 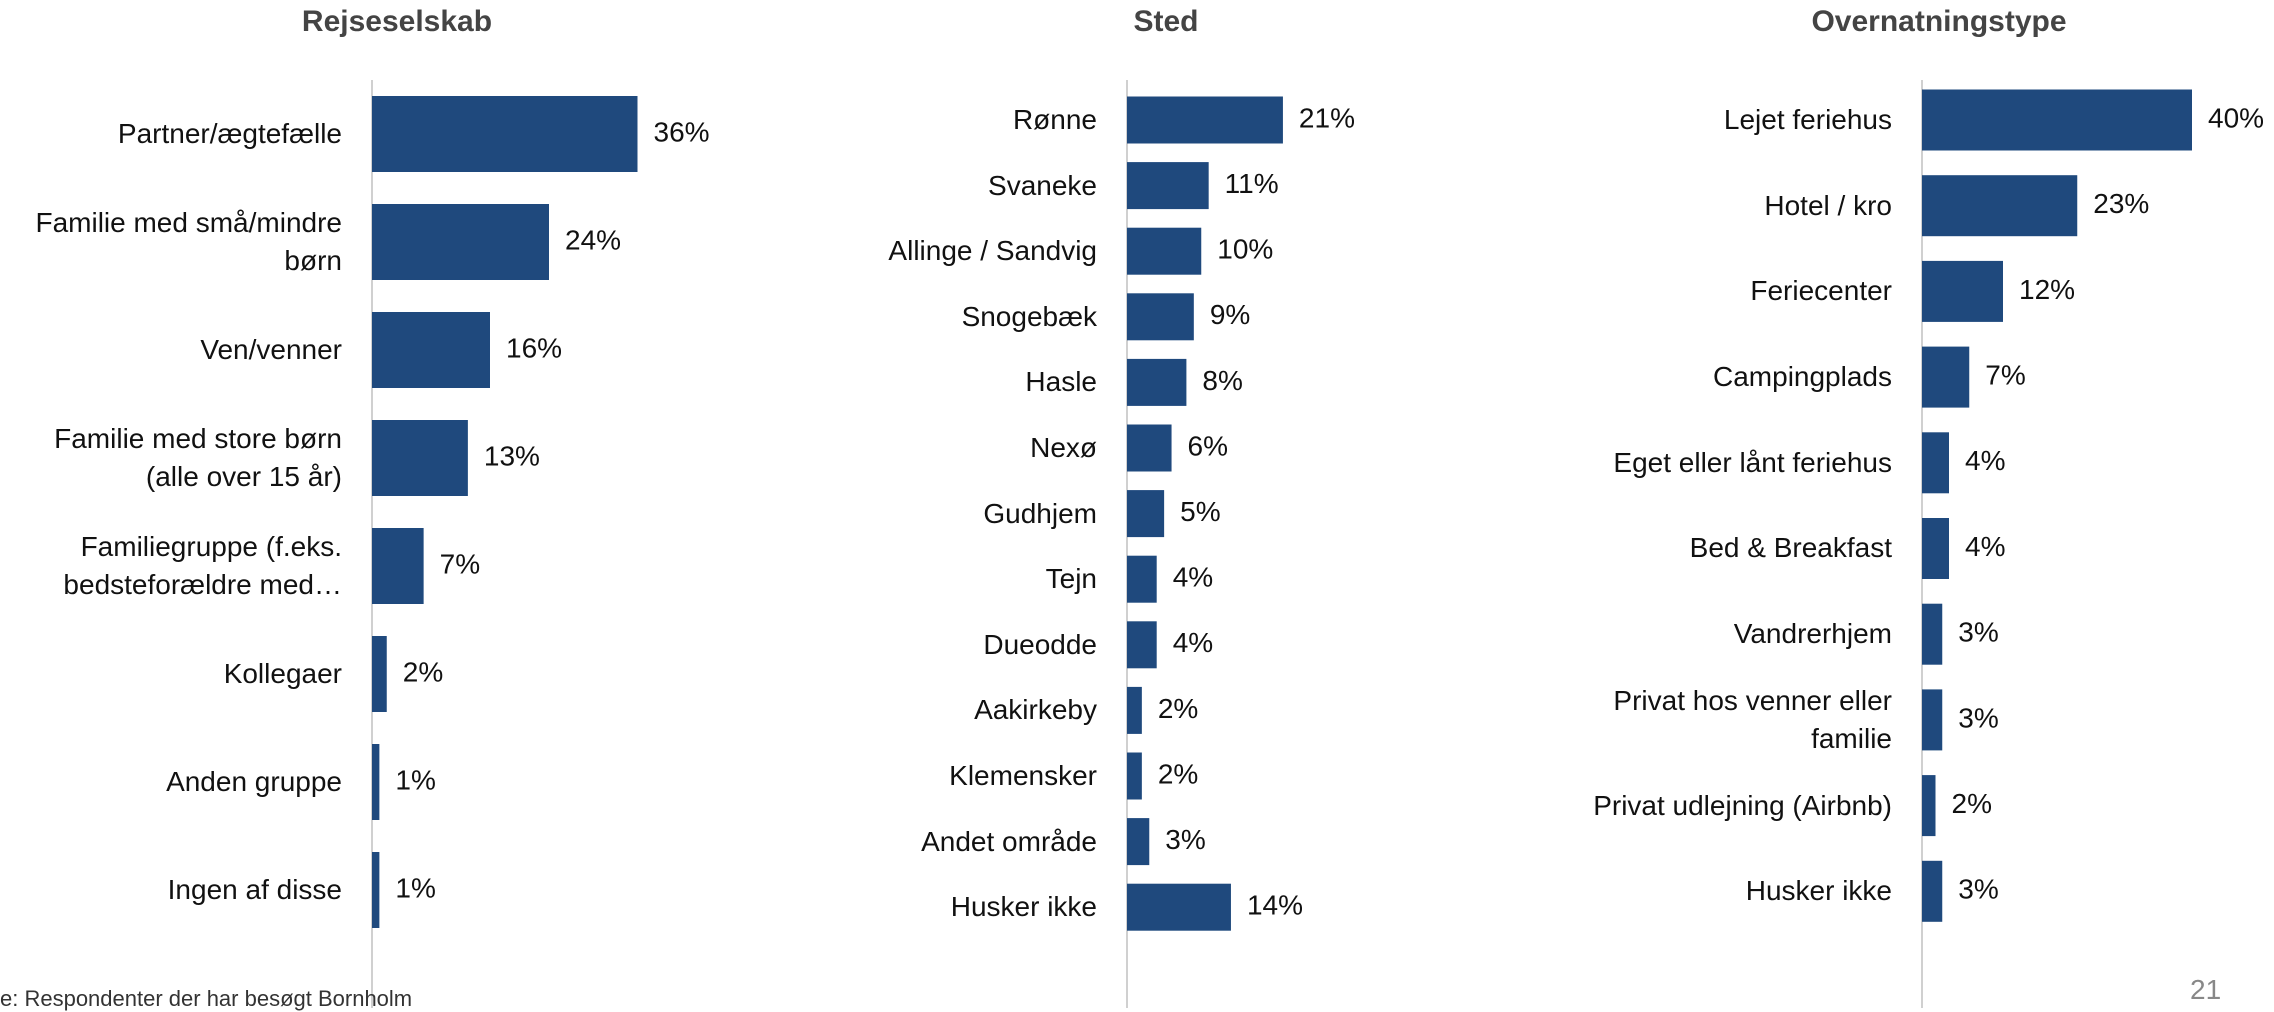 I want to click on value-label: 16%, so click(x=534, y=347).